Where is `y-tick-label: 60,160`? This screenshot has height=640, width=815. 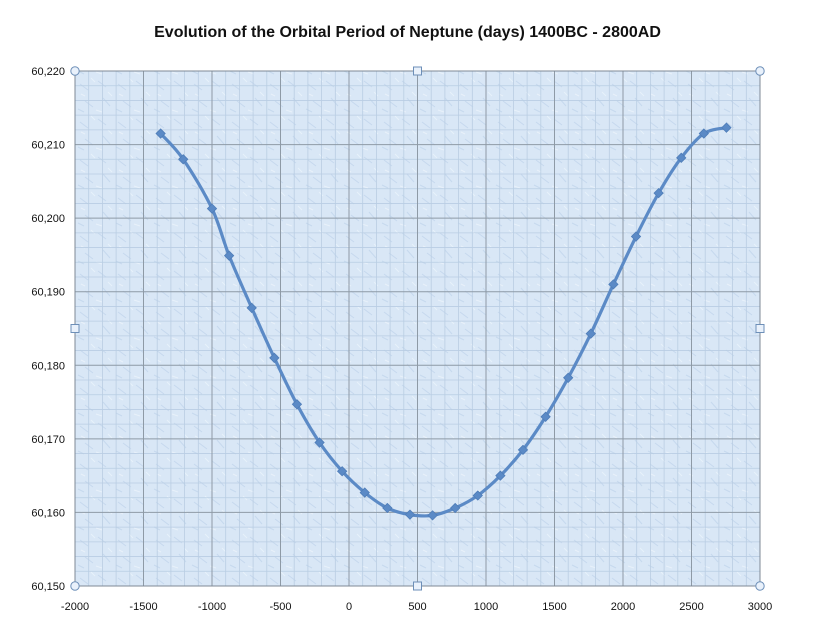 y-tick-label: 60,160 is located at coordinates (48, 513).